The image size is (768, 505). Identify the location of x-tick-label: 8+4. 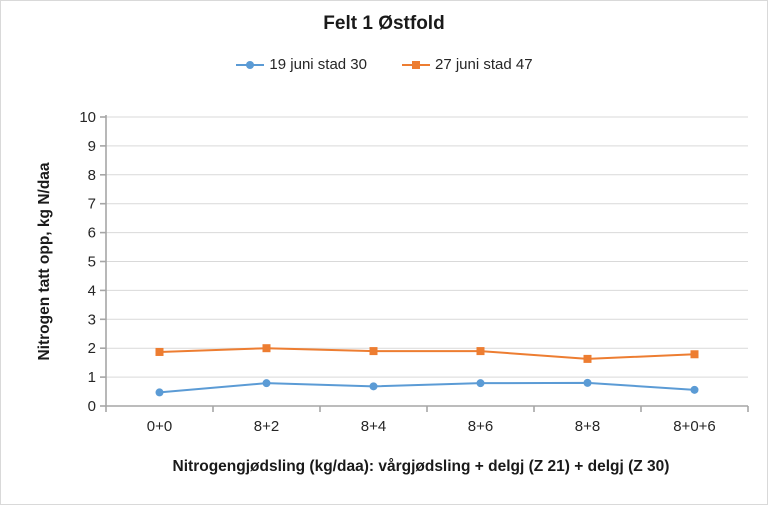
(373, 426).